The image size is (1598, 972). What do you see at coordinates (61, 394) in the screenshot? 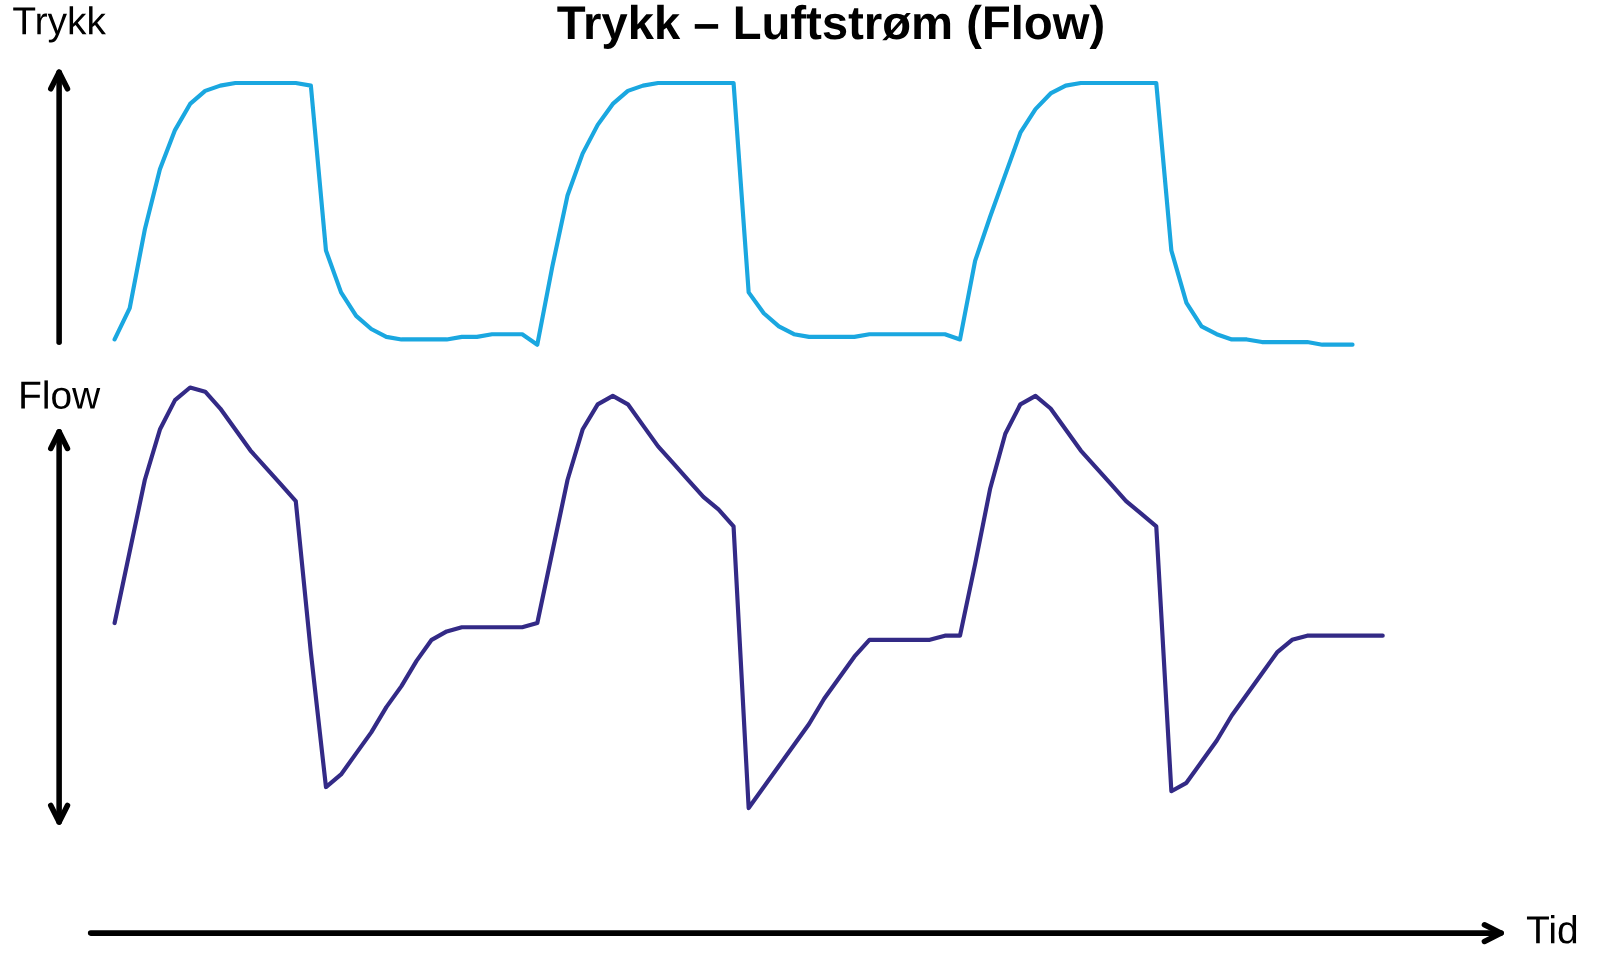
I see `y-axis-title: Flow` at bounding box center [61, 394].